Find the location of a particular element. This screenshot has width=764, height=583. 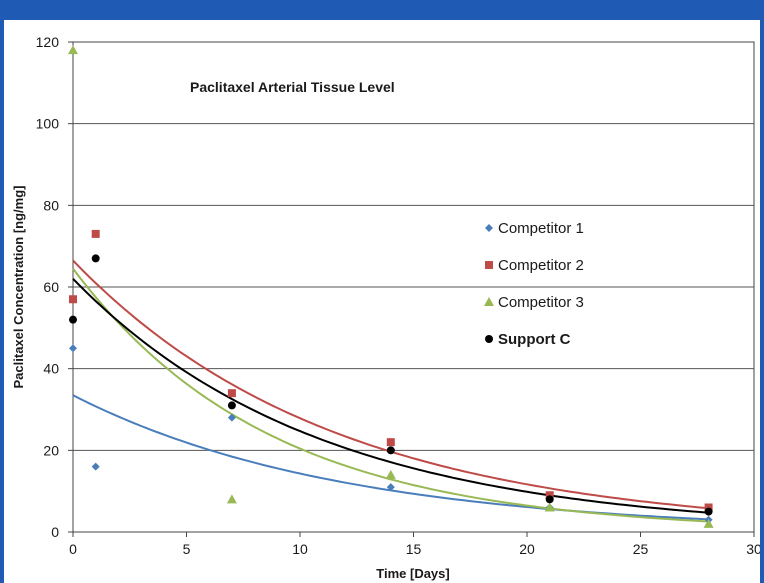

y-tick-label: 60 is located at coordinates (51, 287).